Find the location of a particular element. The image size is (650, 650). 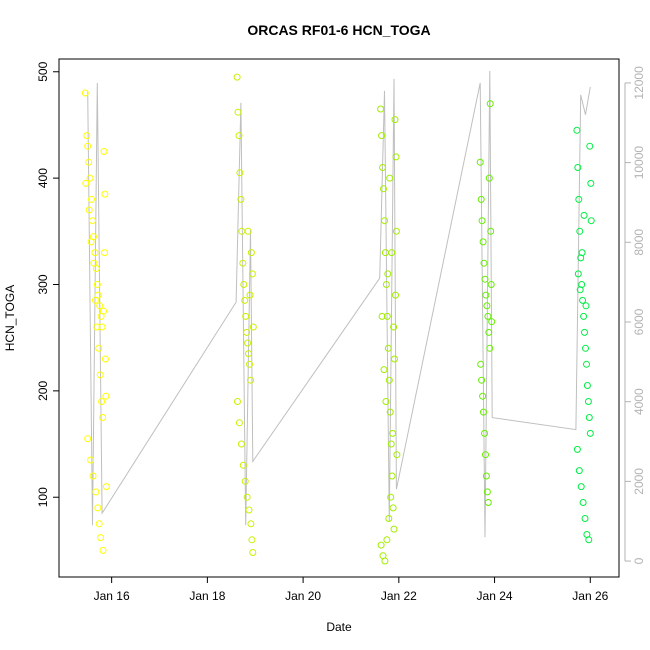

y2-axis: 0 2000 4000 6000 8000 10000 12000 is located at coordinates (635, 315).